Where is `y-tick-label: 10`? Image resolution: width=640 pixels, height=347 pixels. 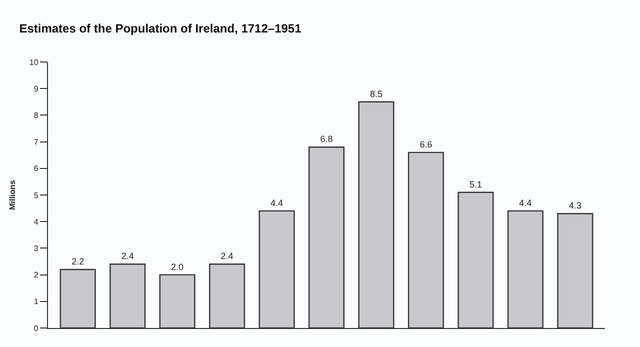 y-tick-label: 10 is located at coordinates (34, 62).